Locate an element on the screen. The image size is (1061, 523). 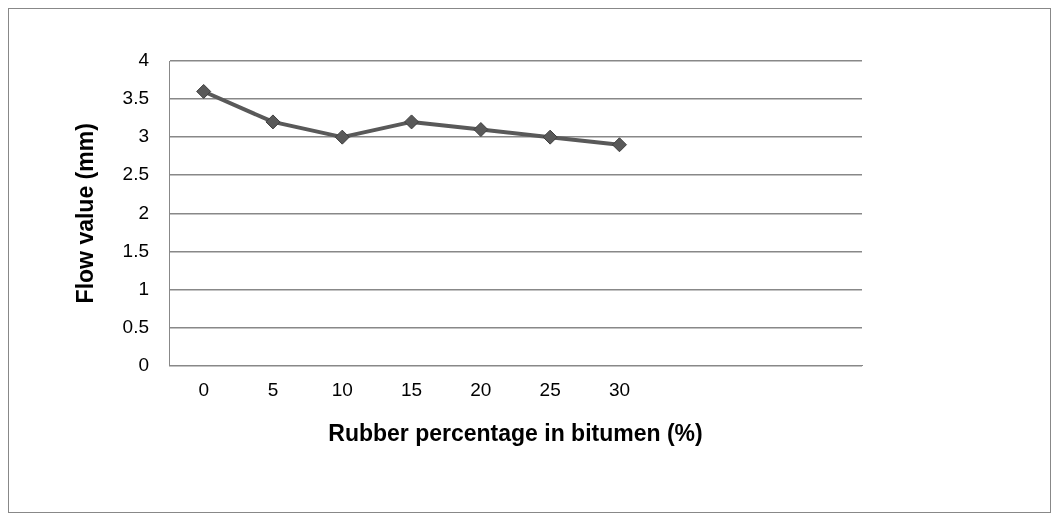
x-tick-label: 15 is located at coordinates (411, 390).